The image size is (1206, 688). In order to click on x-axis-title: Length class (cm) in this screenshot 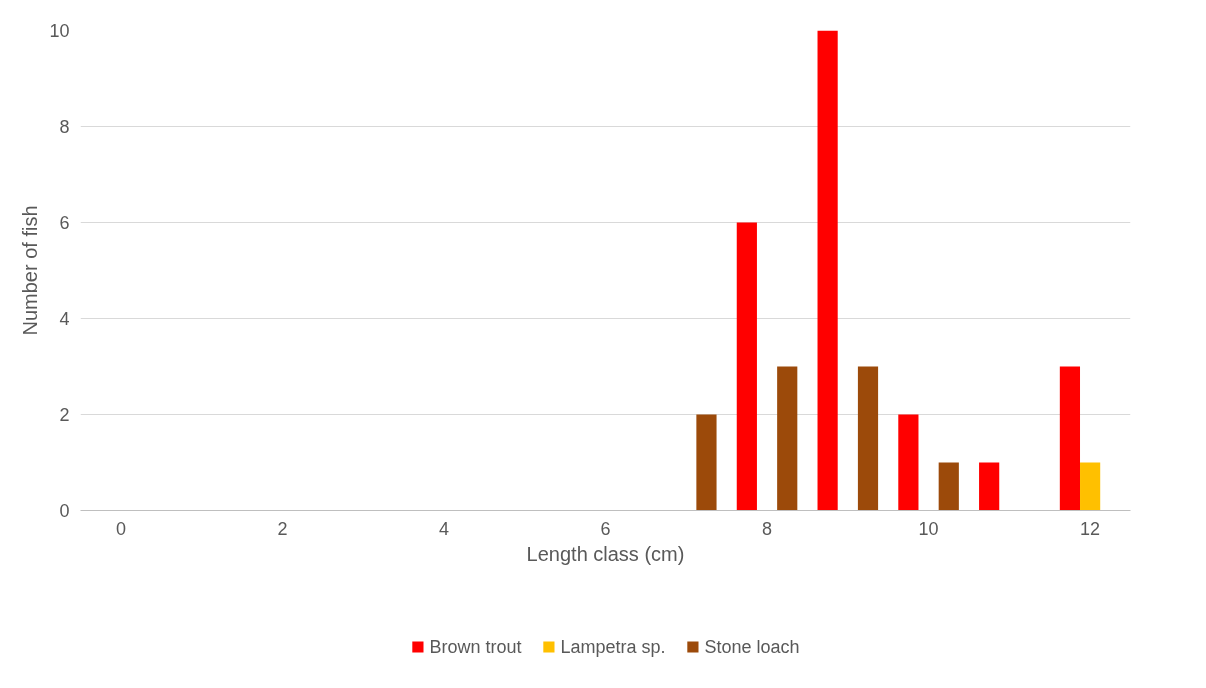, I will do `click(605, 553)`.